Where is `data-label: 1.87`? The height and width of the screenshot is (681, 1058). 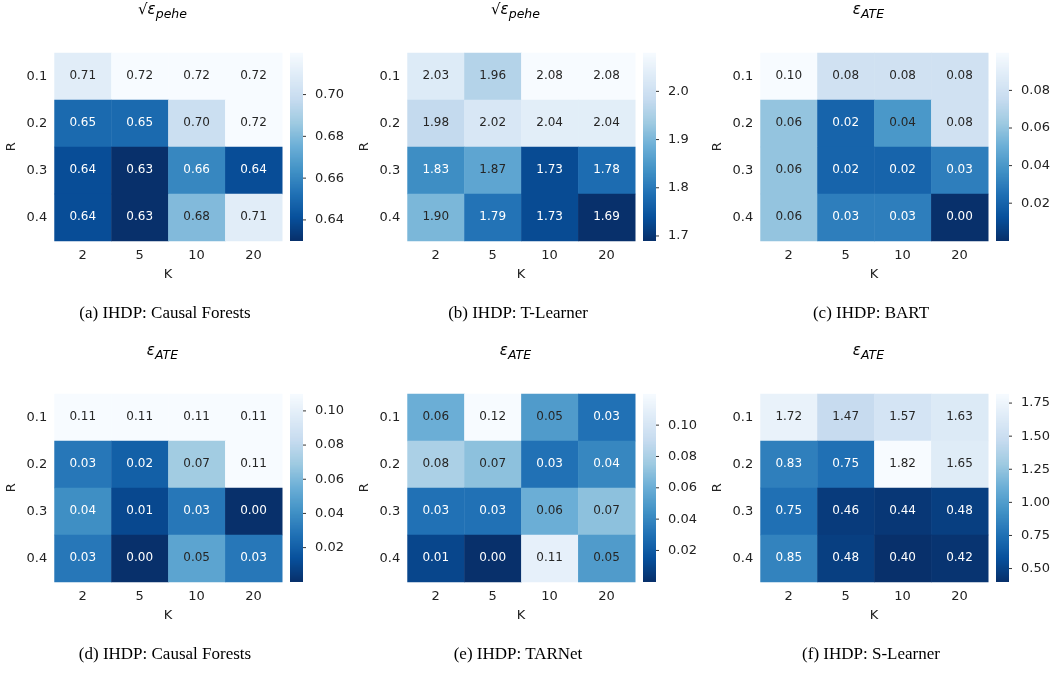 data-label: 1.87 is located at coordinates (493, 169).